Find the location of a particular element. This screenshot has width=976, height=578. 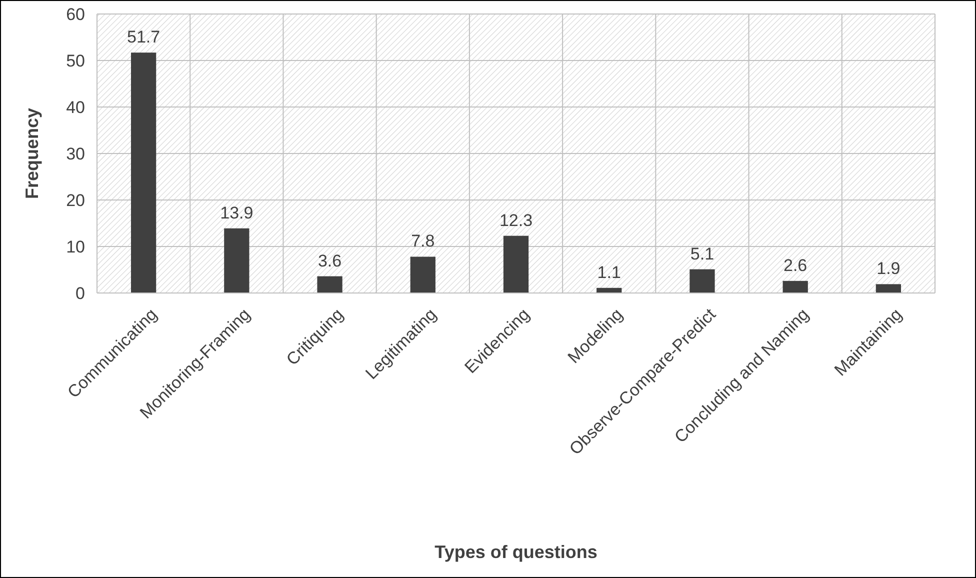

data-label: 13.9 is located at coordinates (237, 212).